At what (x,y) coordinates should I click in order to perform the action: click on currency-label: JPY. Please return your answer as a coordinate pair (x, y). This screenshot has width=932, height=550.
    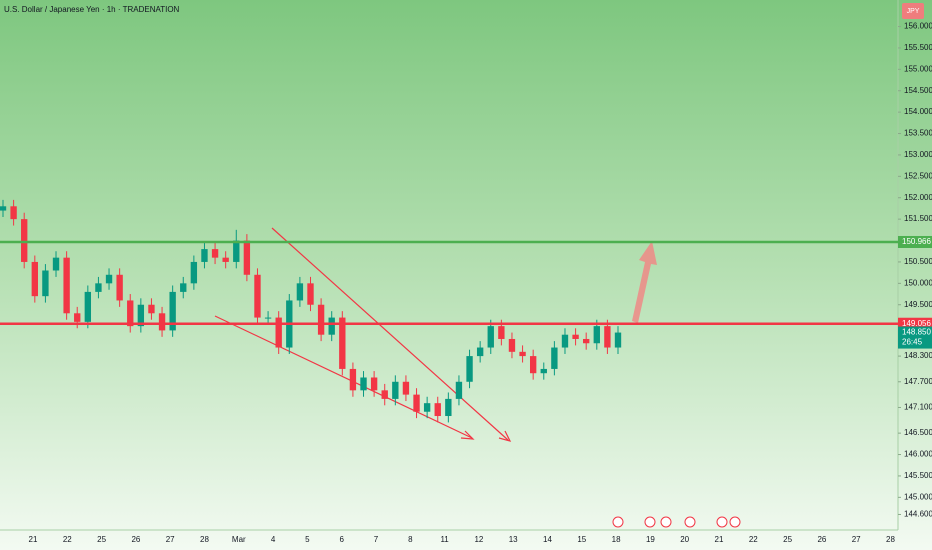
    Looking at the image, I should click on (913, 11).